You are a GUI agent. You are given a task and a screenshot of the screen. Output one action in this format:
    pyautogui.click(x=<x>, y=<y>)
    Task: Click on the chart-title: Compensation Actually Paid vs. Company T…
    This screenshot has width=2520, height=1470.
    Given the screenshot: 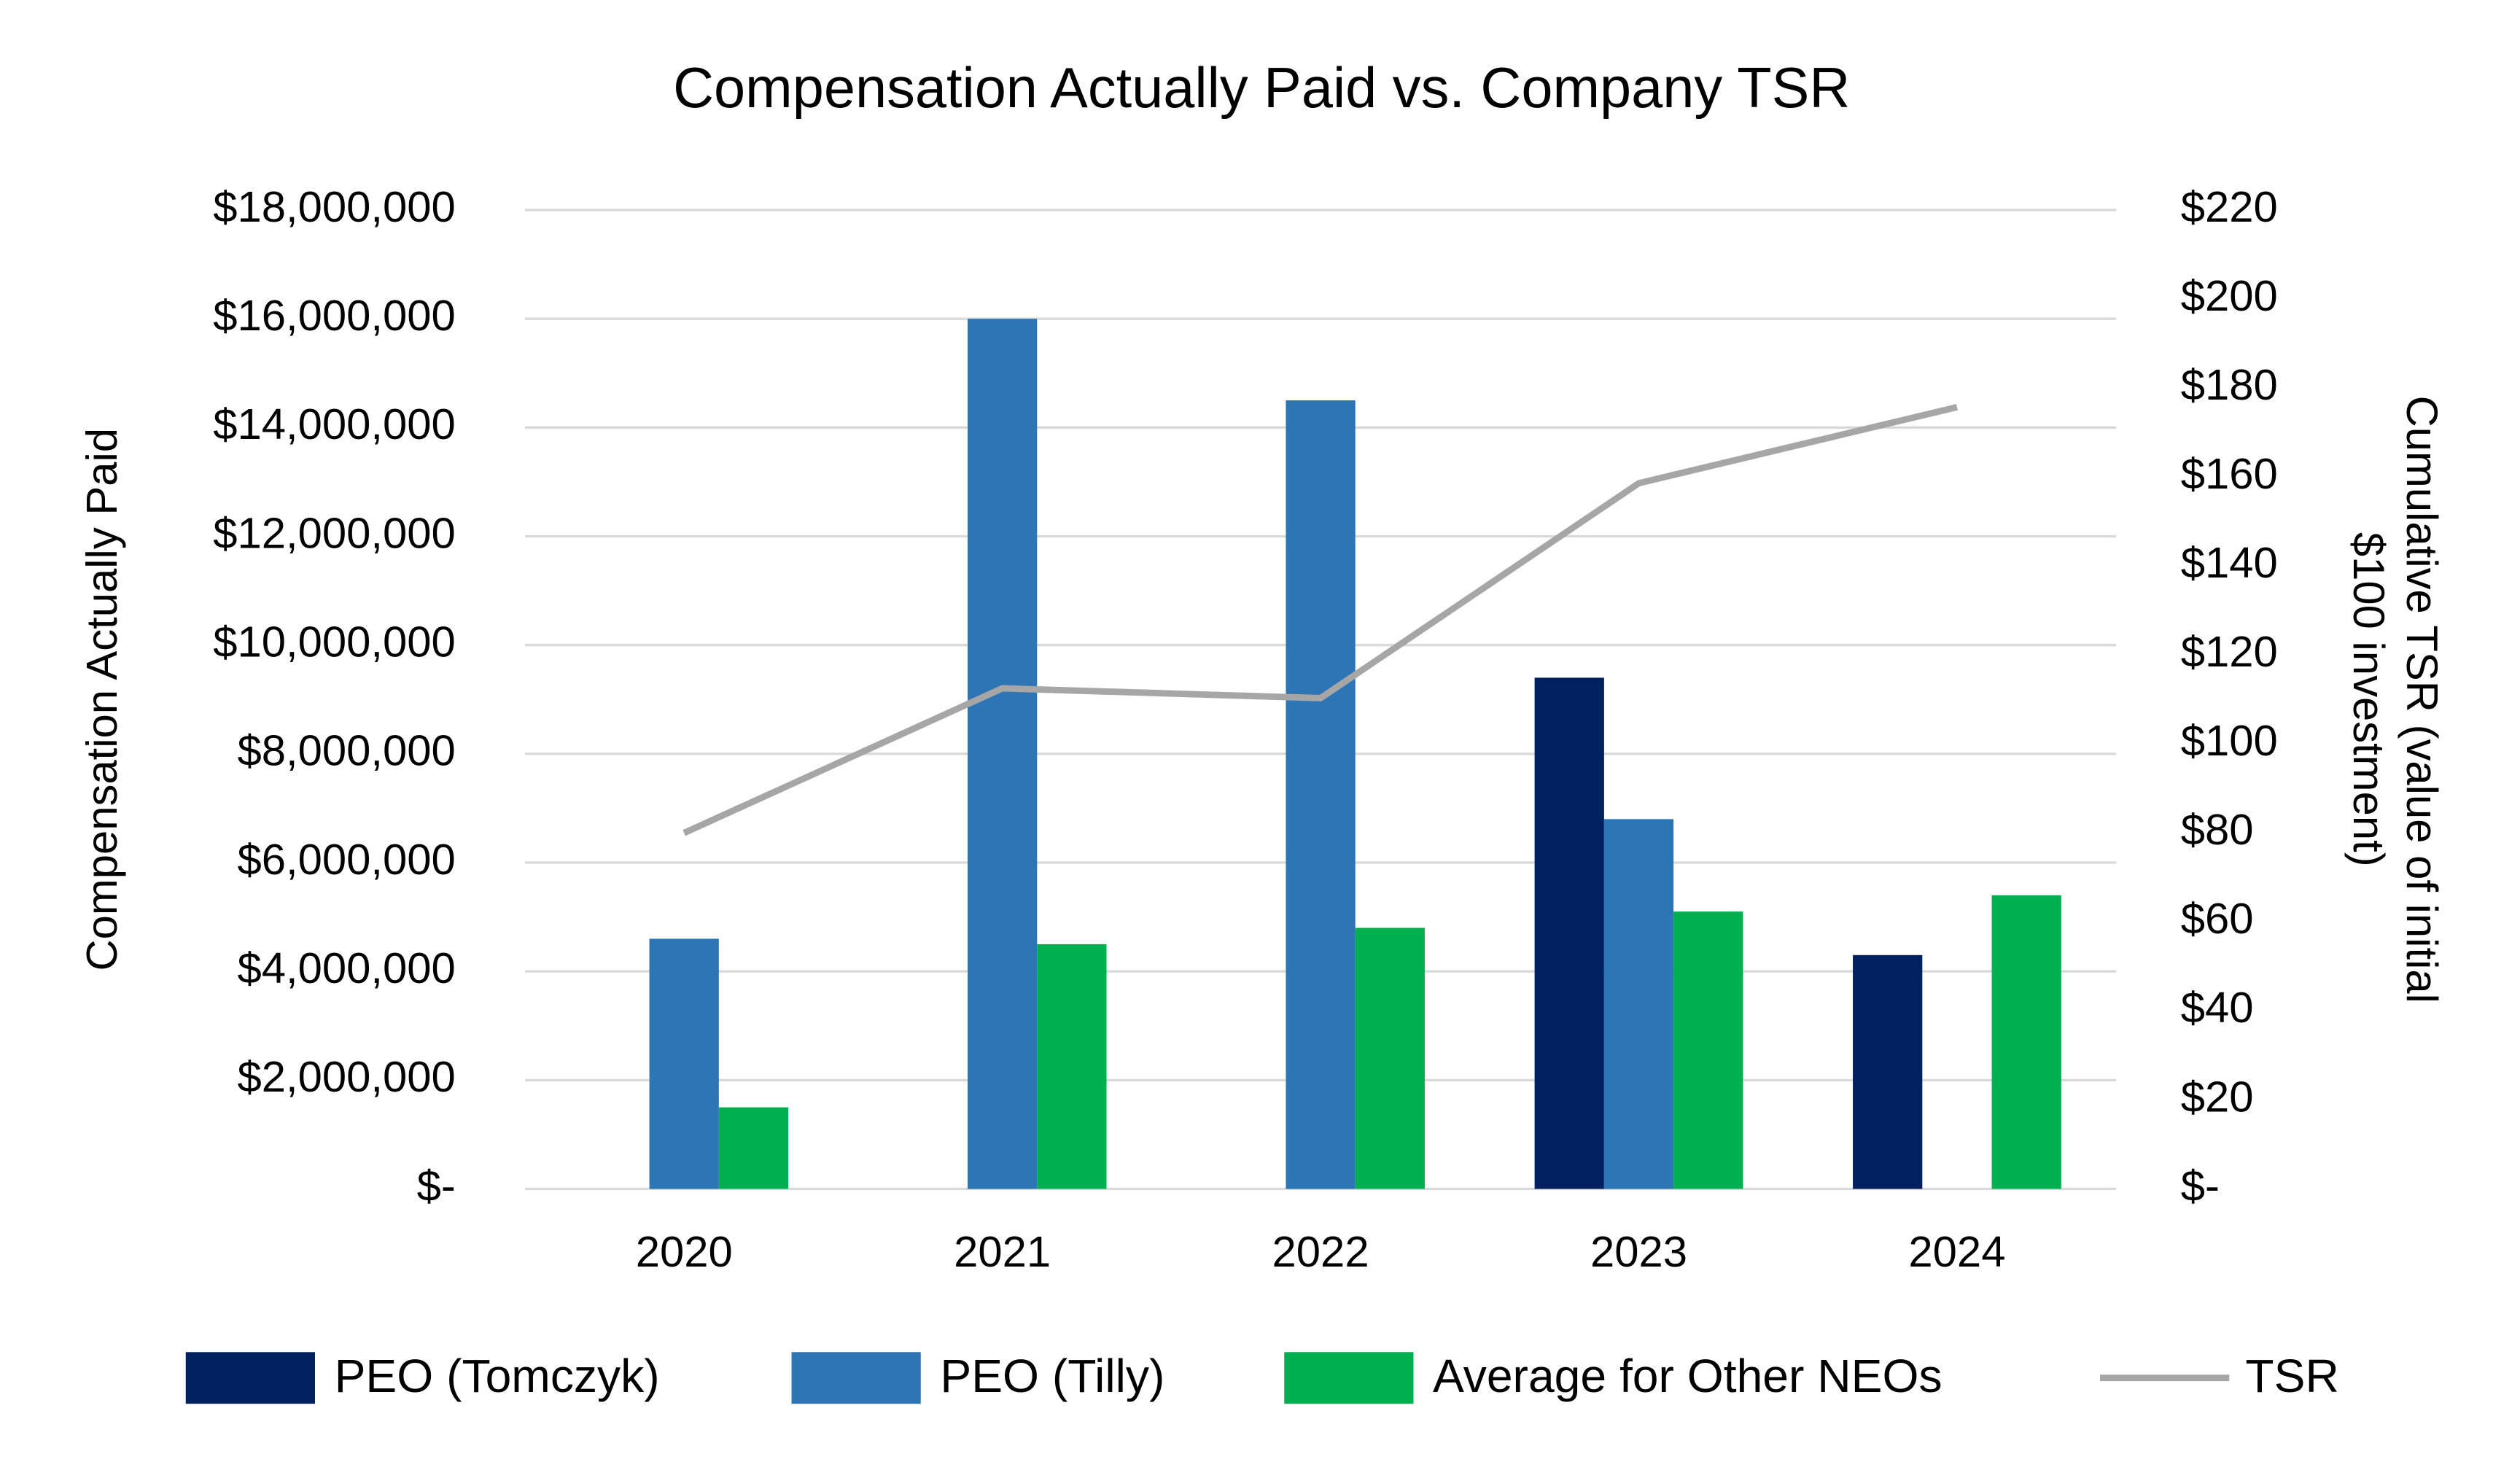 What is the action you would take?
    pyautogui.click(x=1261, y=88)
    